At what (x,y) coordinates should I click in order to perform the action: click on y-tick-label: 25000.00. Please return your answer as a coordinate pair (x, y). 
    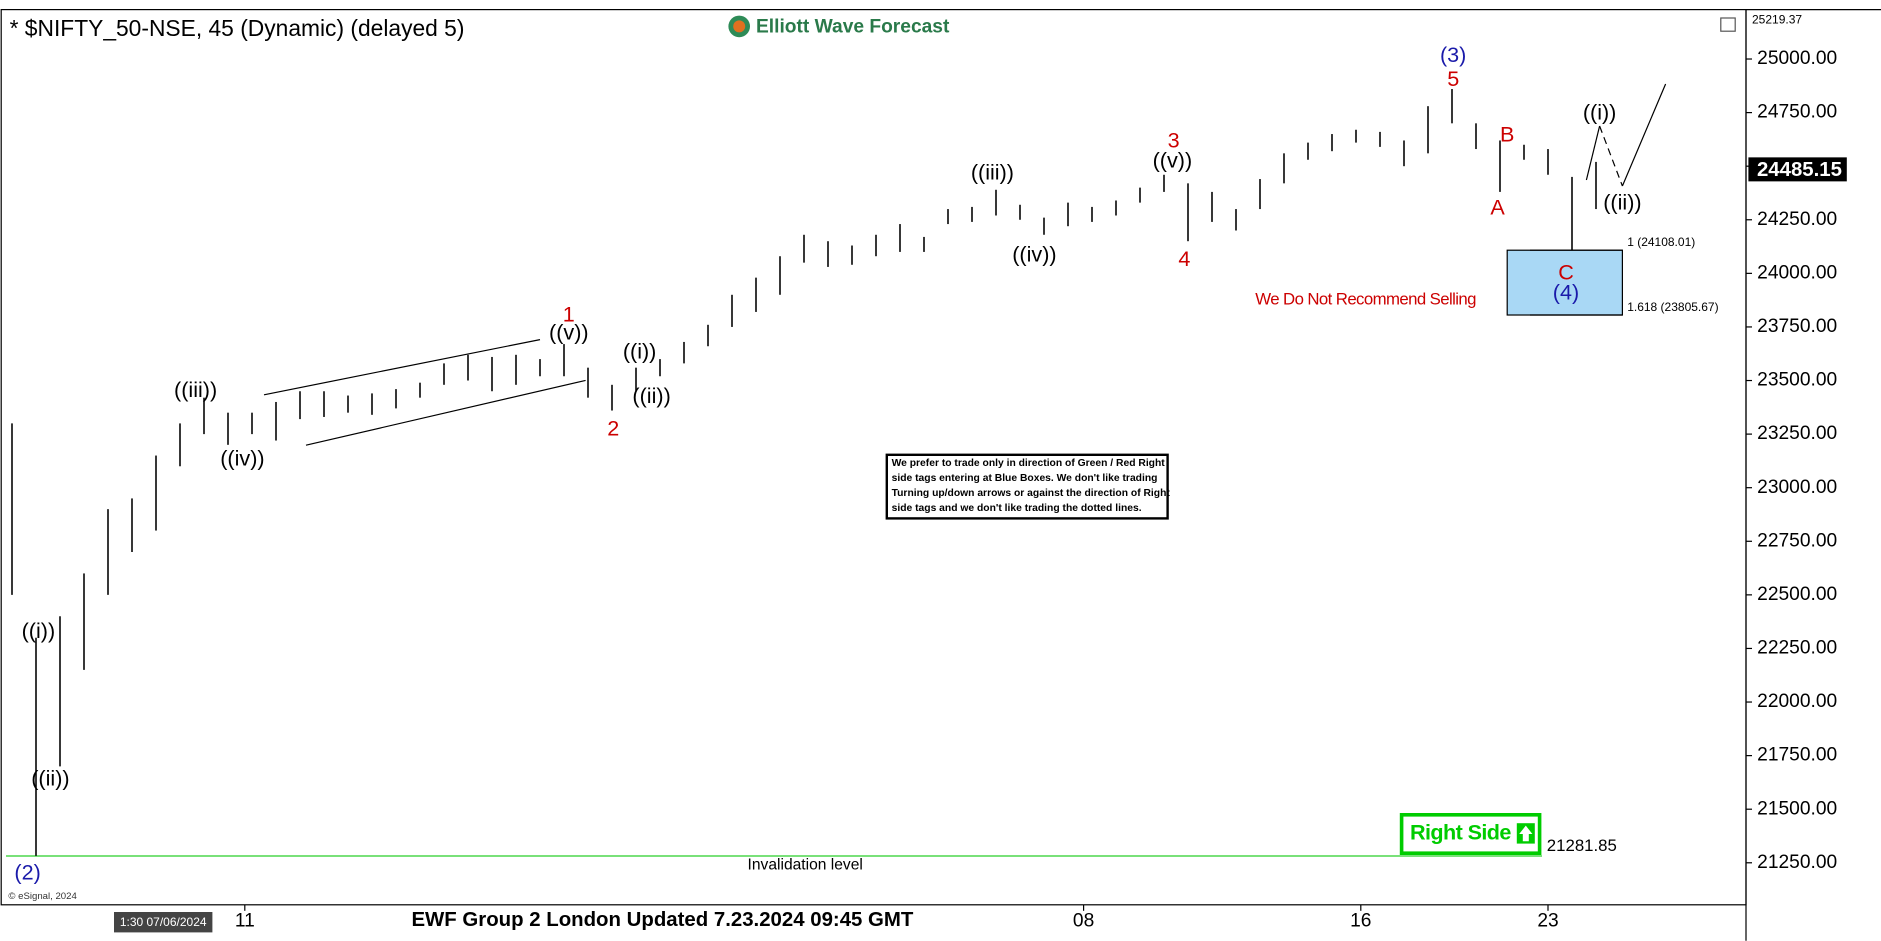
    Looking at the image, I should click on (1797, 58).